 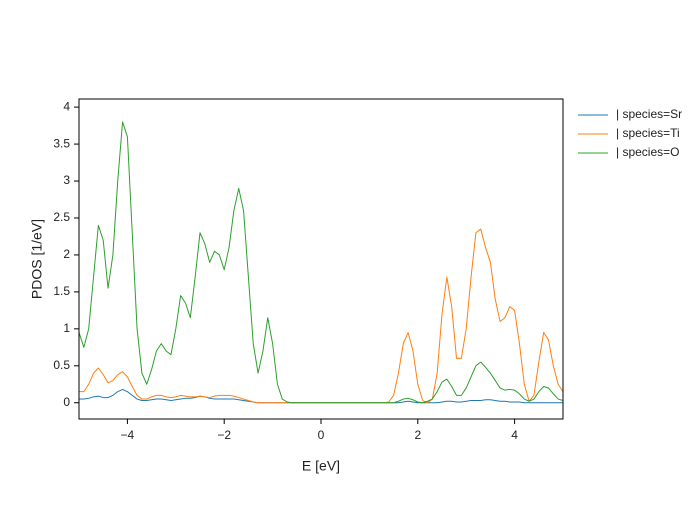 I want to click on x-axis-title: E [eV], so click(x=321, y=466).